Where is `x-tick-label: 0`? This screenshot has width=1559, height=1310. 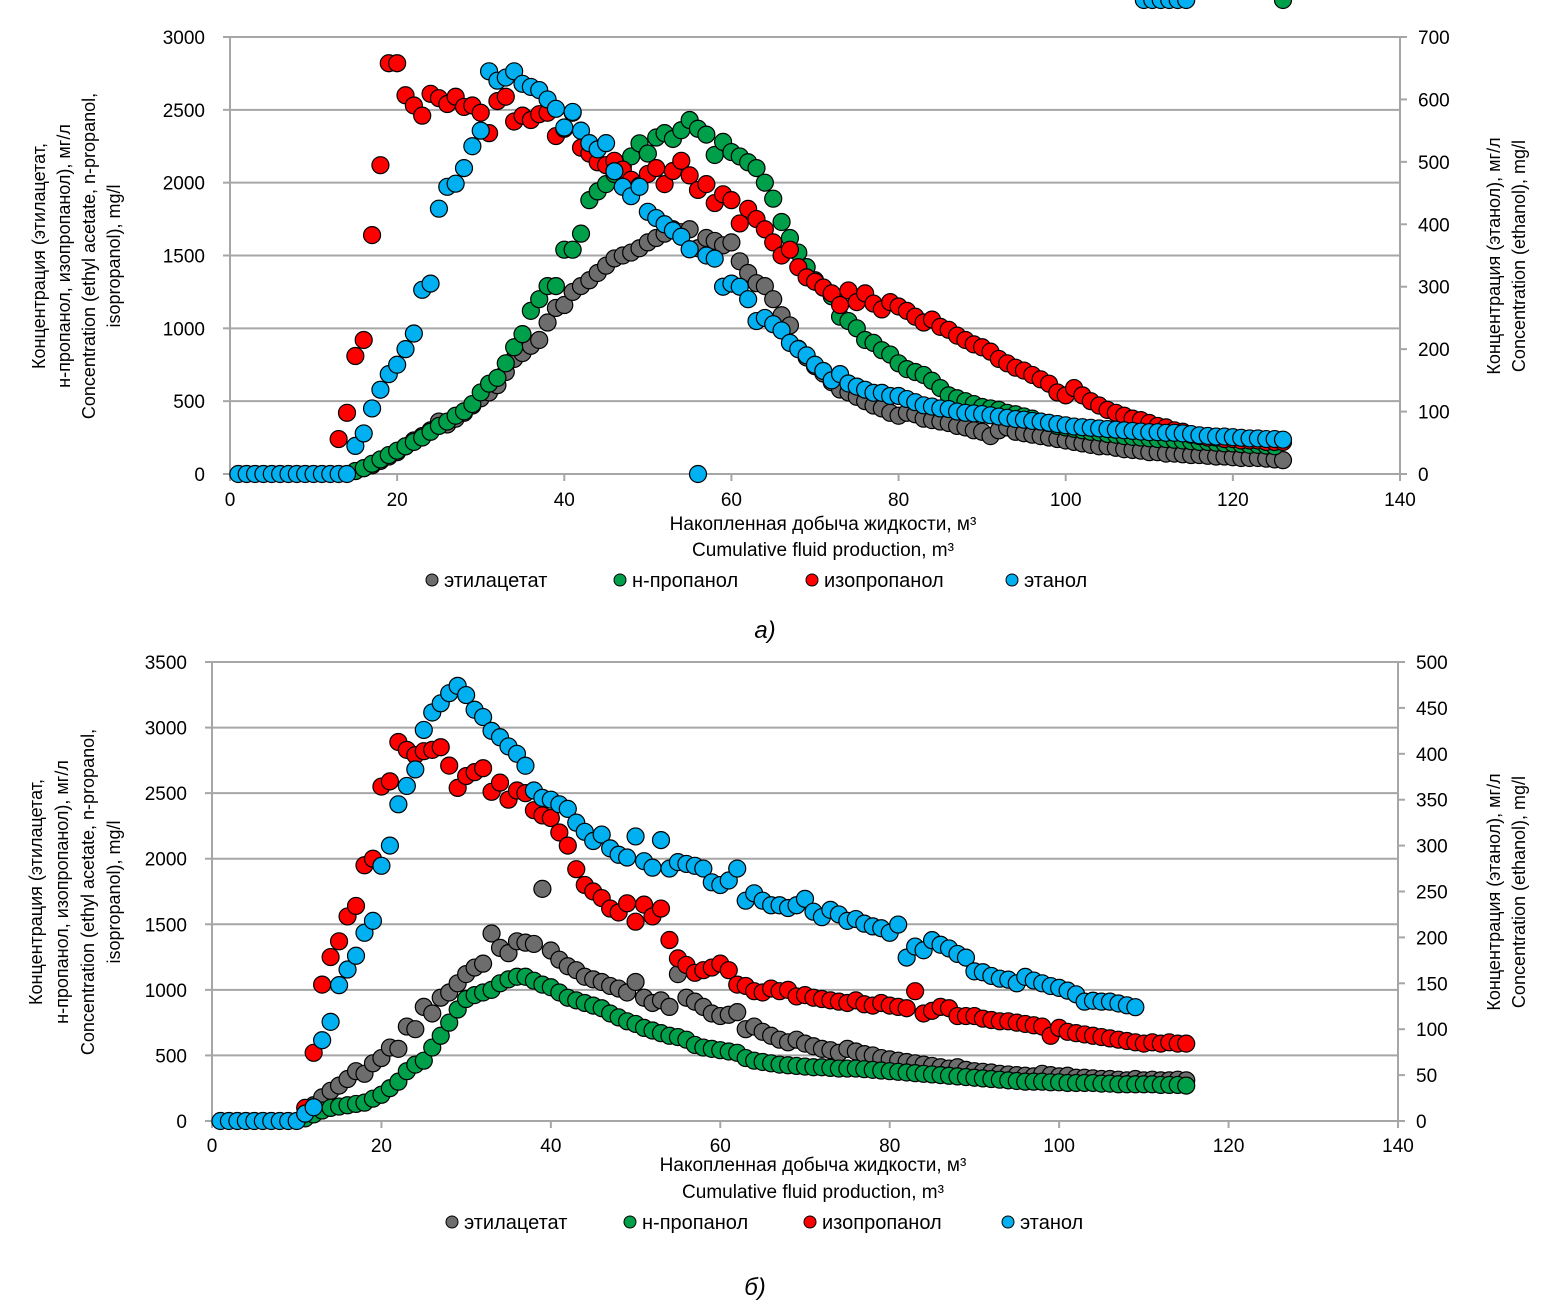 x-tick-label: 0 is located at coordinates (230, 500).